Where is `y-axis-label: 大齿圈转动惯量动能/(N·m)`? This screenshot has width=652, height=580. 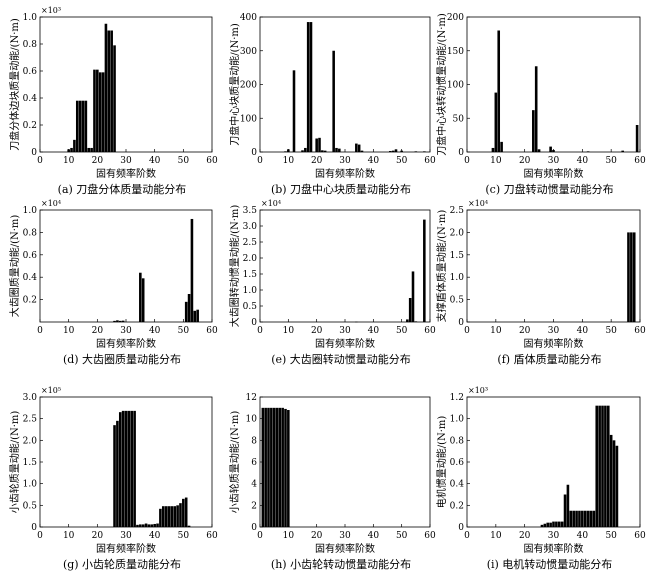
y-axis-label: 大齿圈转动惯量动能/(N·m) is located at coordinates (234, 266).